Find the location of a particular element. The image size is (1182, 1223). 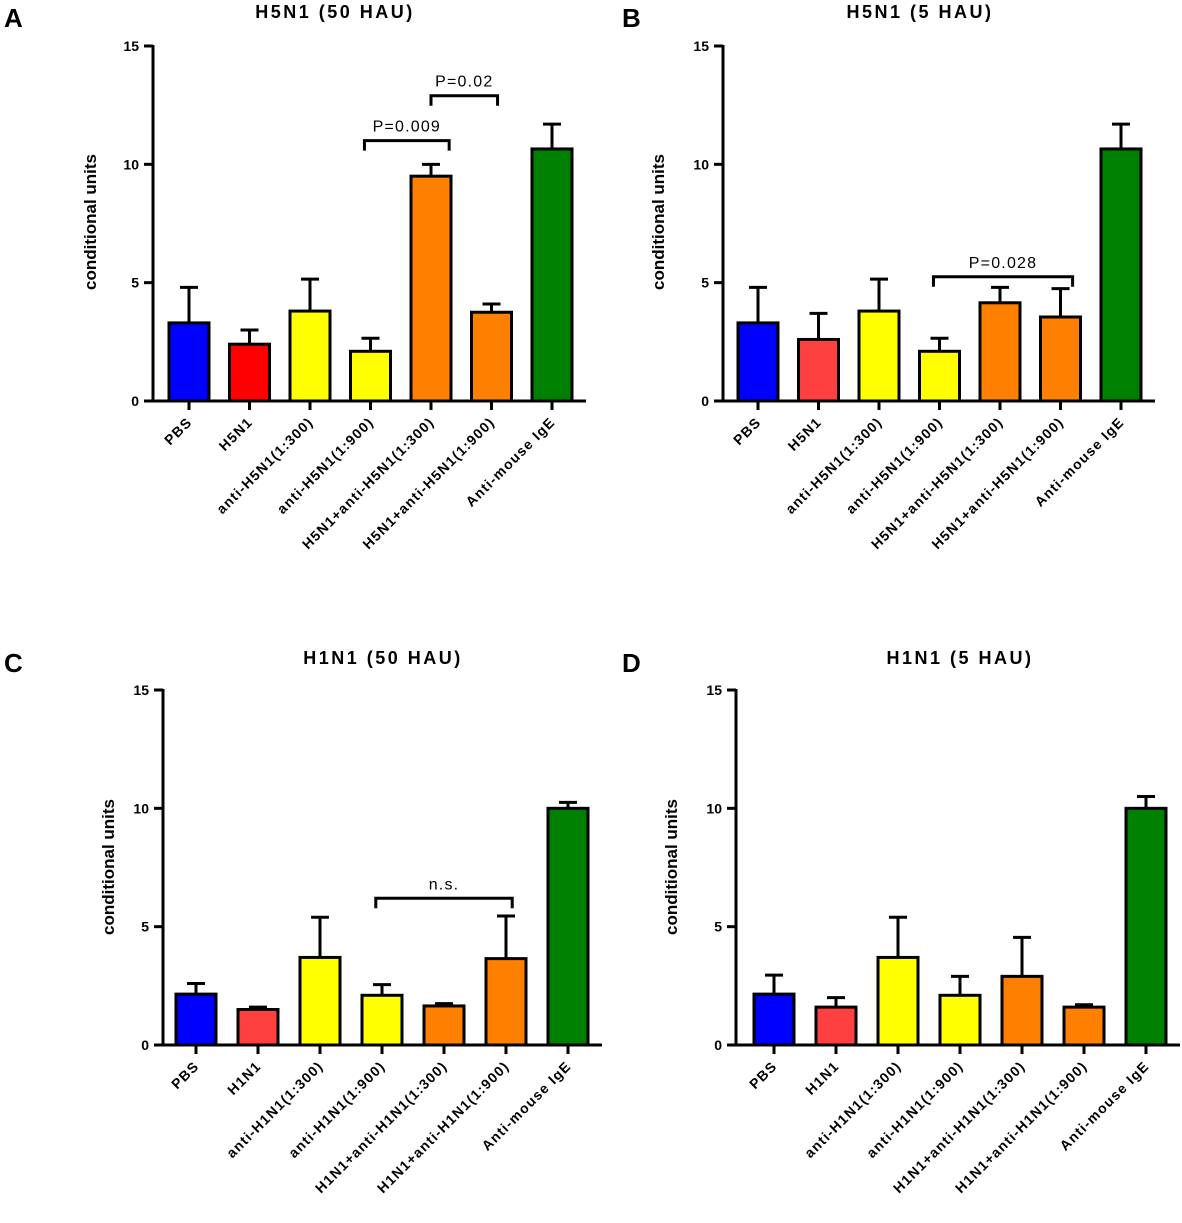

significance-label: n.s. is located at coordinates (444, 884).